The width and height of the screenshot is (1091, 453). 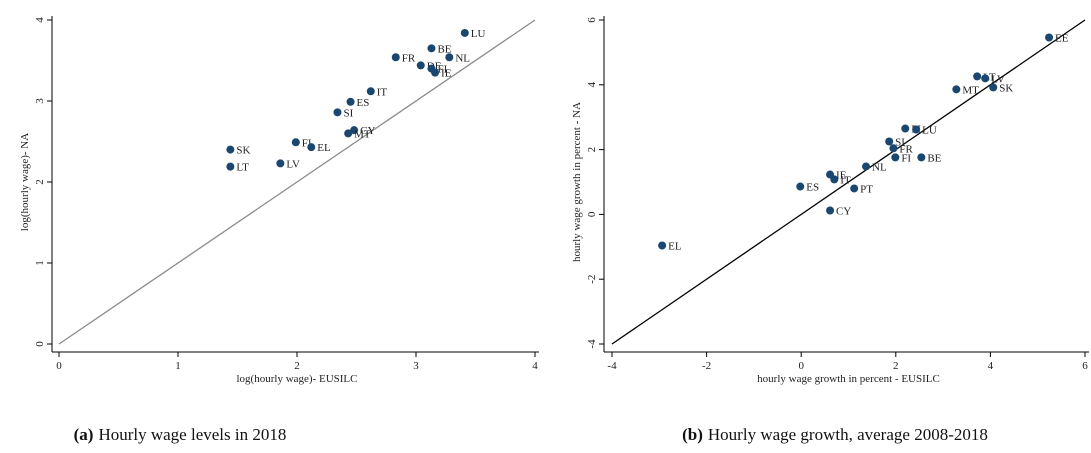 I want to click on y-tick-label: -2, so click(x=592, y=279).